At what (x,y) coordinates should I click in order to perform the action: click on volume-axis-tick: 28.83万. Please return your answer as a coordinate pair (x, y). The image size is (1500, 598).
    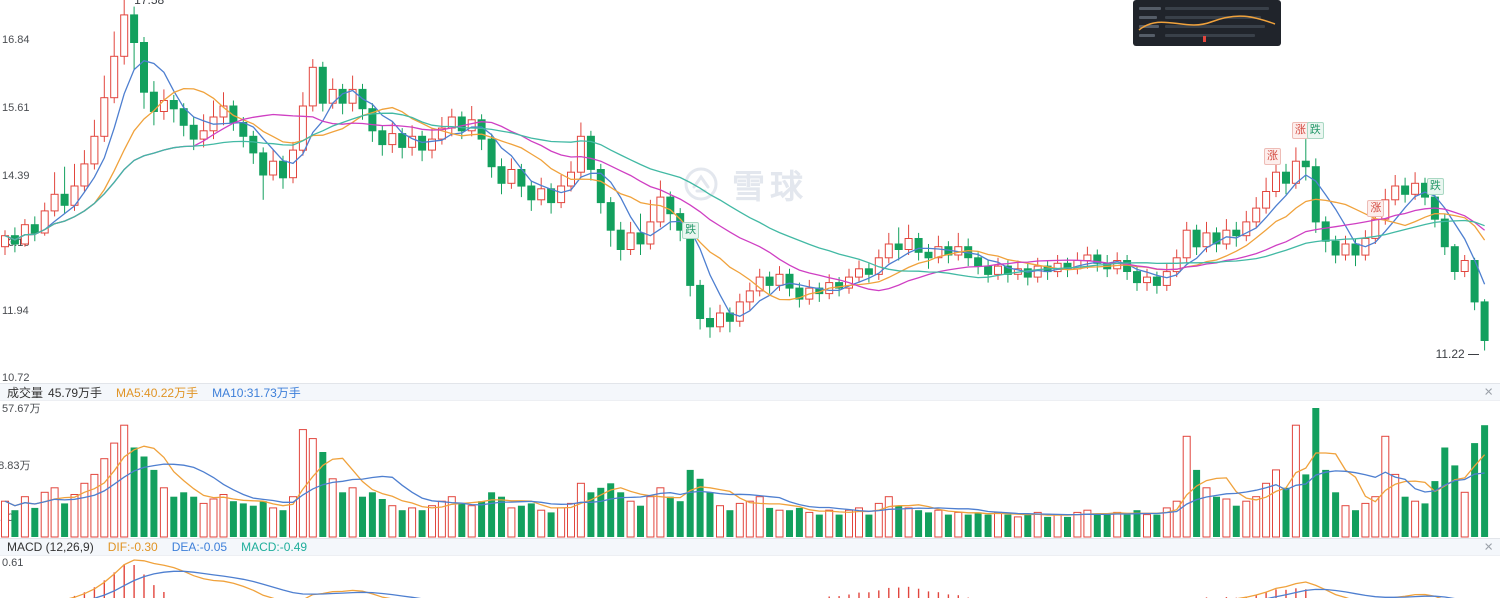
    Looking at the image, I should click on (15, 466).